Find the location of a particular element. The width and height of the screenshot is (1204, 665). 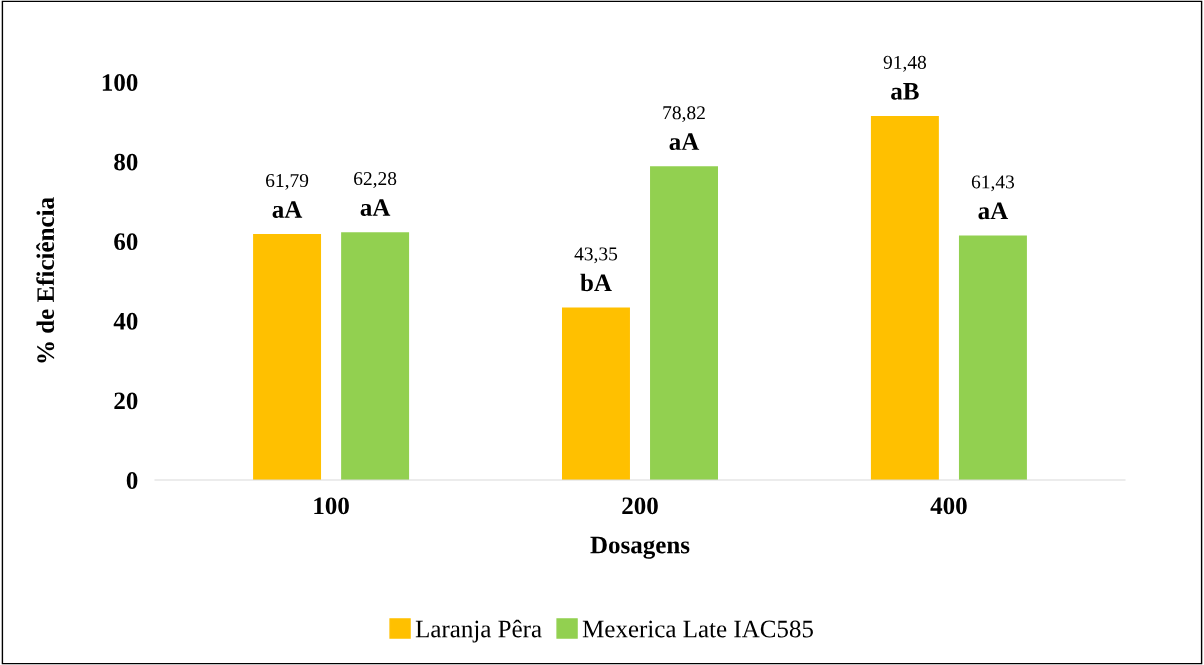

y-tick-label: 40 is located at coordinates (125, 321).